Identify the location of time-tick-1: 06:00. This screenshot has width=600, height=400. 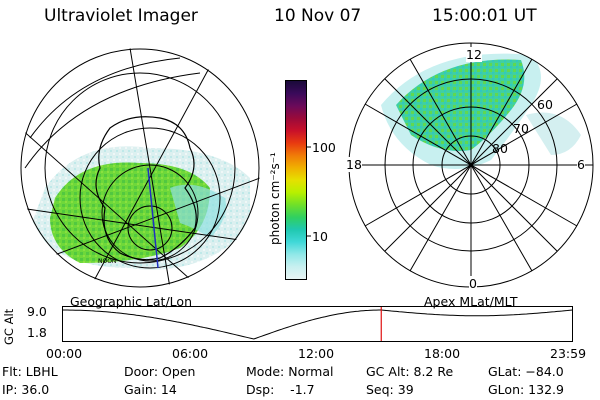
(190, 353).